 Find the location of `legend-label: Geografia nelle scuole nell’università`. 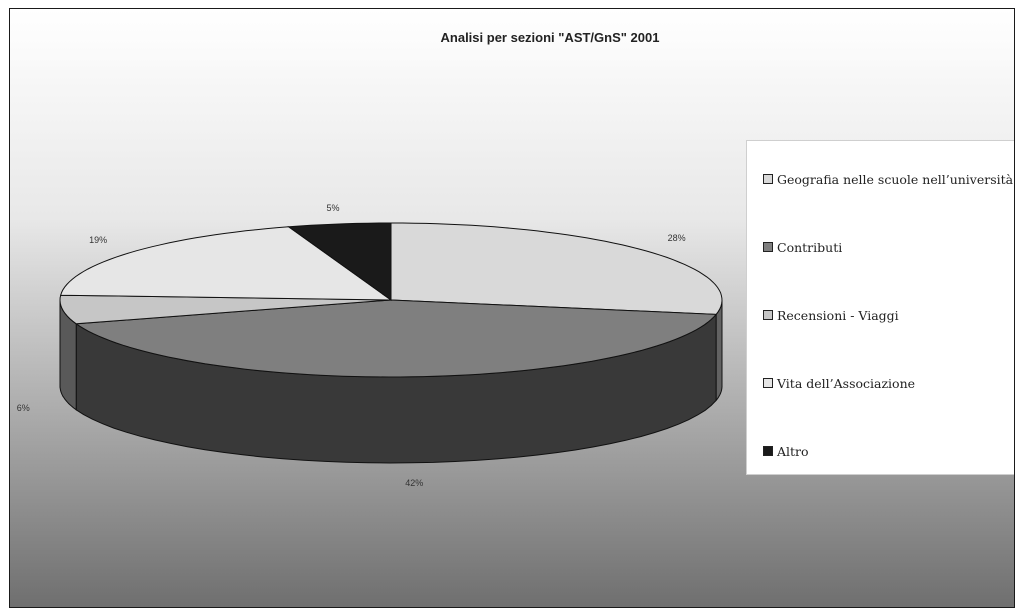

legend-label: Geografia nelle scuole nell’università is located at coordinates (895, 179).